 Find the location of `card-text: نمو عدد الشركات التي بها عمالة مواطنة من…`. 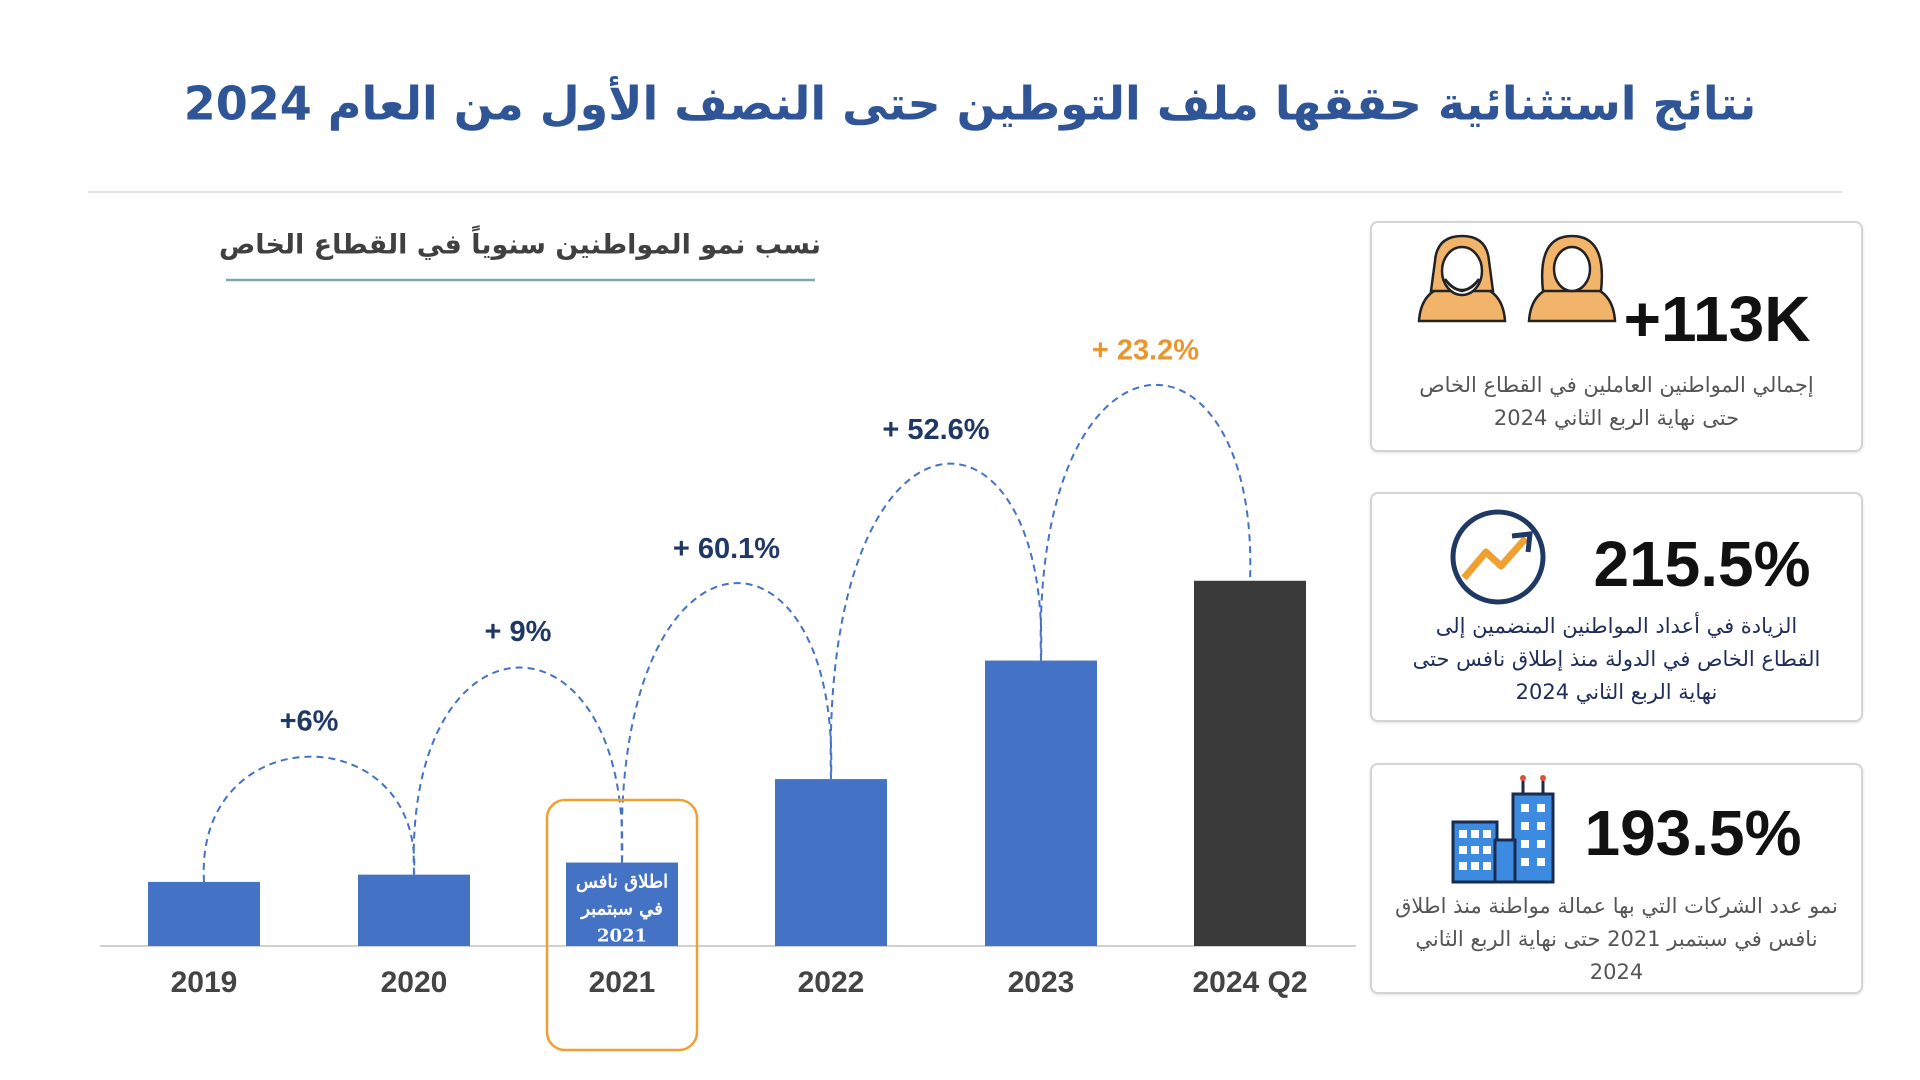

card-text: نمو عدد الشركات التي بها عمالة مواطنة من… is located at coordinates (1616, 939).